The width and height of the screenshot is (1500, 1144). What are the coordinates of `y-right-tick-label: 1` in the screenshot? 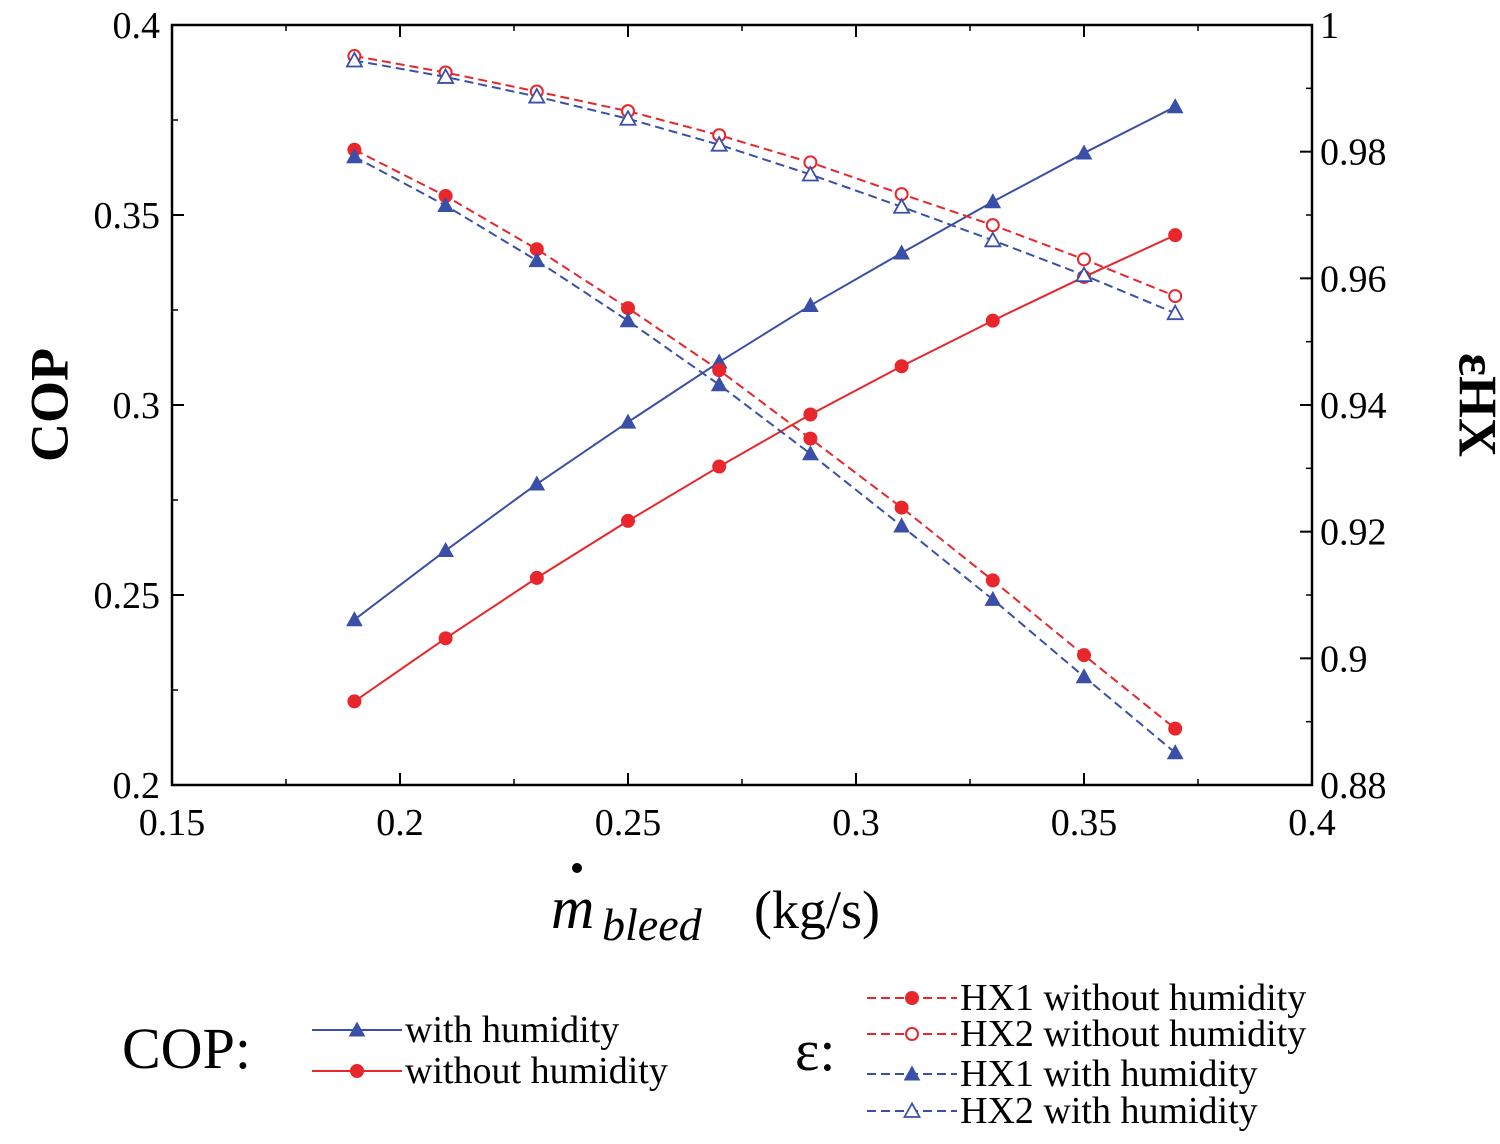 It's located at (1329, 26).